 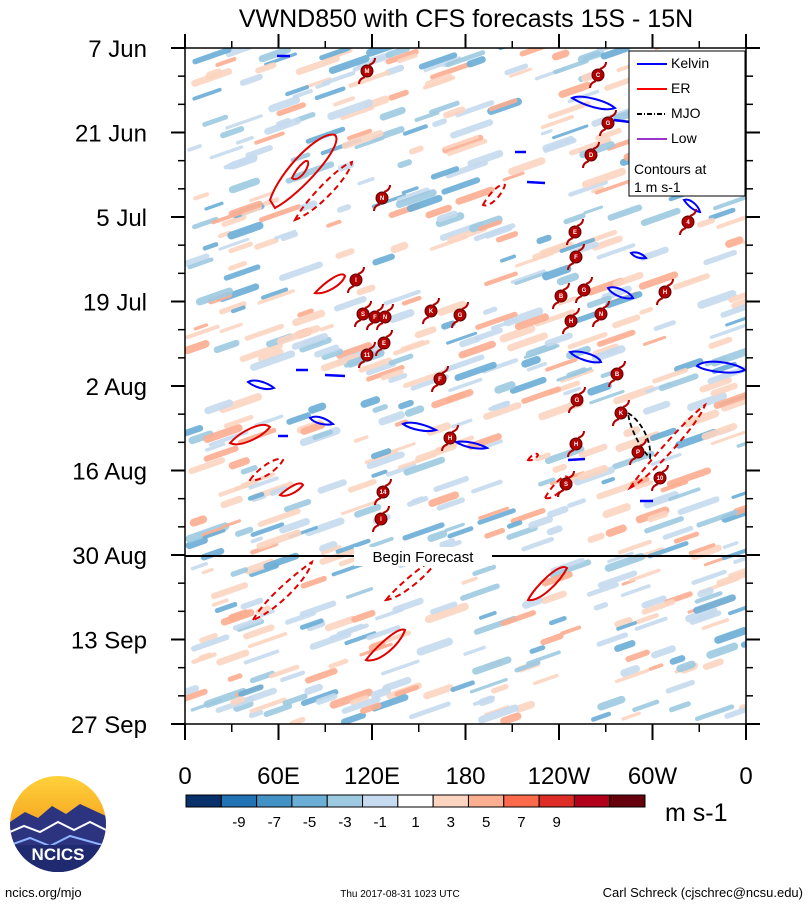 What do you see at coordinates (608, 124) in the screenshot?
I see `storm-label: G` at bounding box center [608, 124].